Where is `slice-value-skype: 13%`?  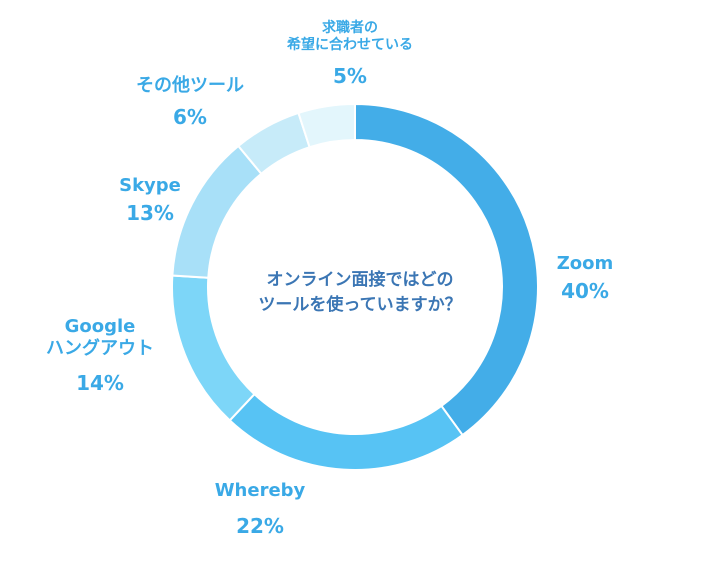 slice-value-skype: 13% is located at coordinates (150, 212).